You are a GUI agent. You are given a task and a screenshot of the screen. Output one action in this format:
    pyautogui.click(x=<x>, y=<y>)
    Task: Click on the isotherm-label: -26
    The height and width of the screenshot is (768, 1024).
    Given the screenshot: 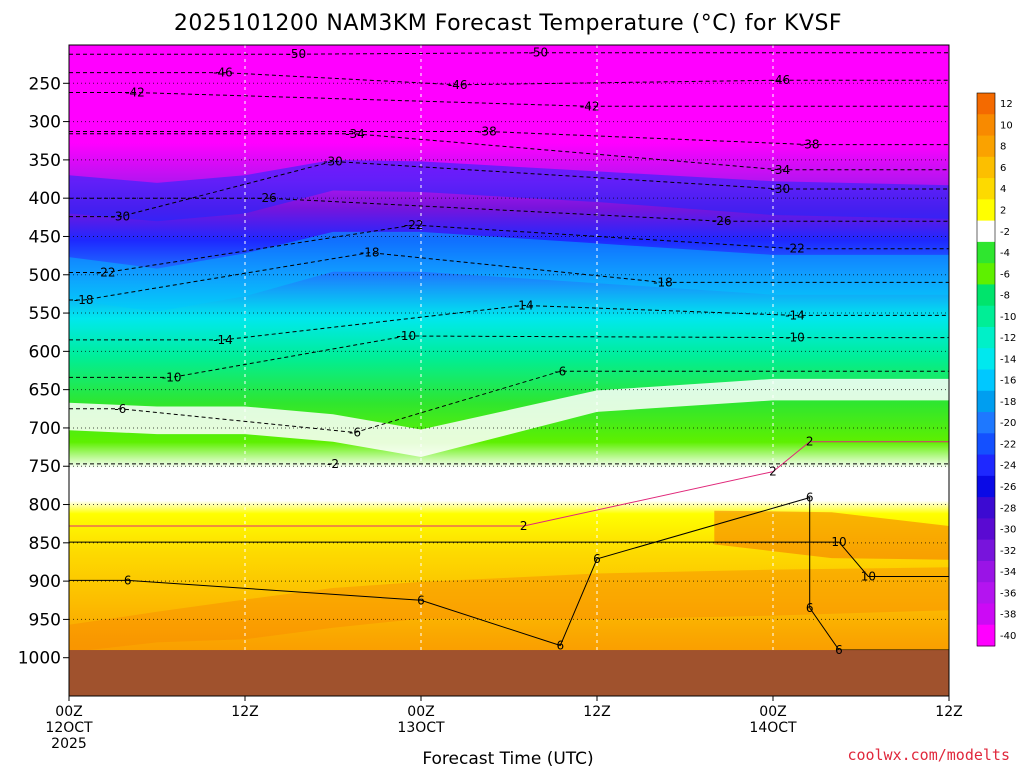 What is the action you would take?
    pyautogui.click(x=267, y=198)
    